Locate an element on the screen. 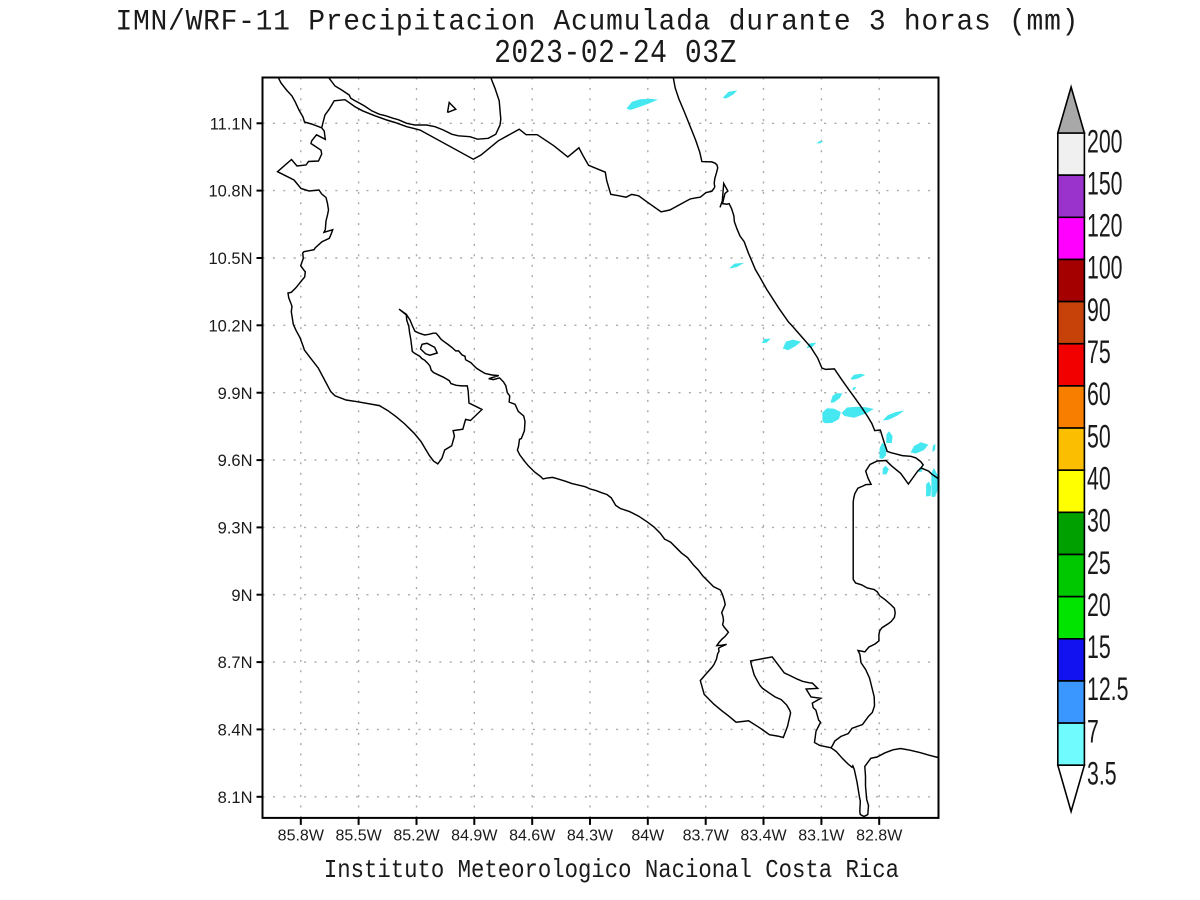  svg-text: 8.1N is located at coordinates (235, 798).